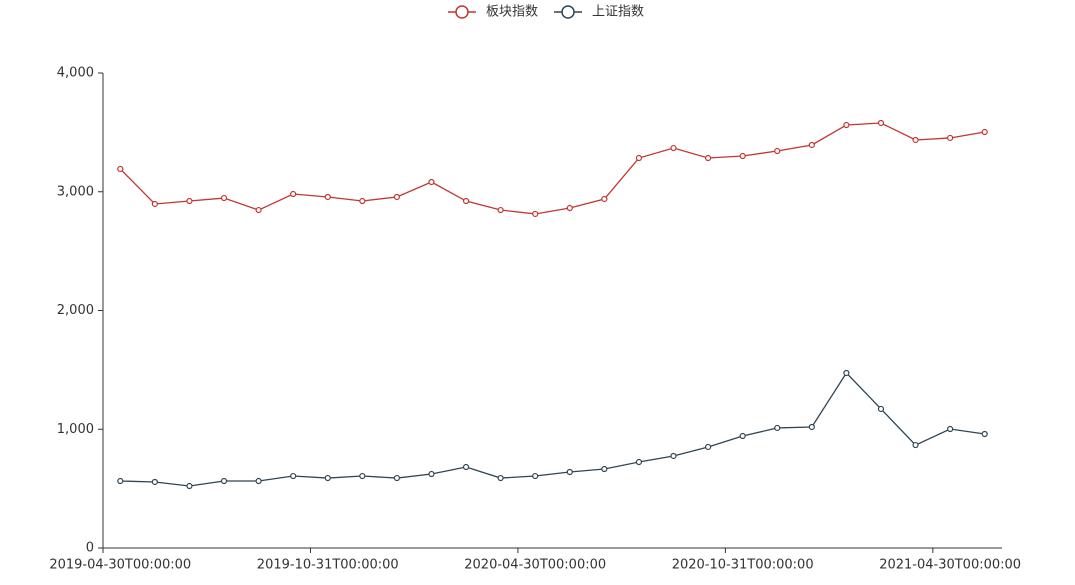  What do you see at coordinates (535, 565) in the screenshot?
I see `x-tick-label: 2020-04-30T00:00:00` at bounding box center [535, 565].